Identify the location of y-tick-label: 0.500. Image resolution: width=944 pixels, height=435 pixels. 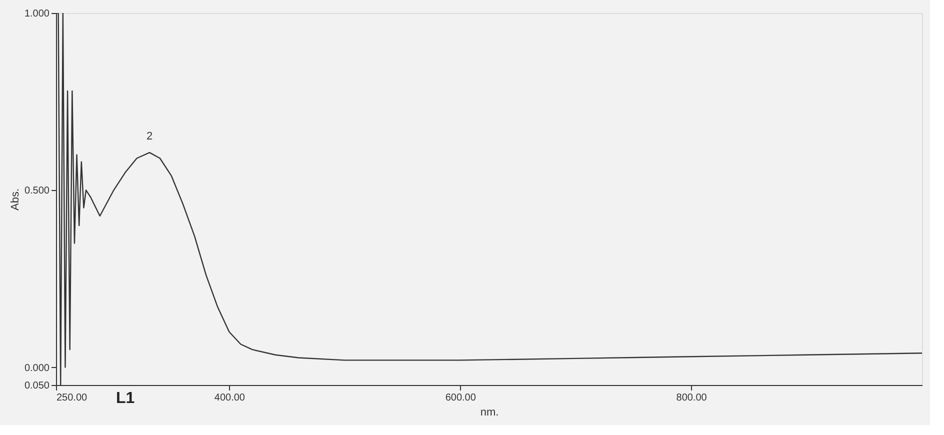
(37, 191).